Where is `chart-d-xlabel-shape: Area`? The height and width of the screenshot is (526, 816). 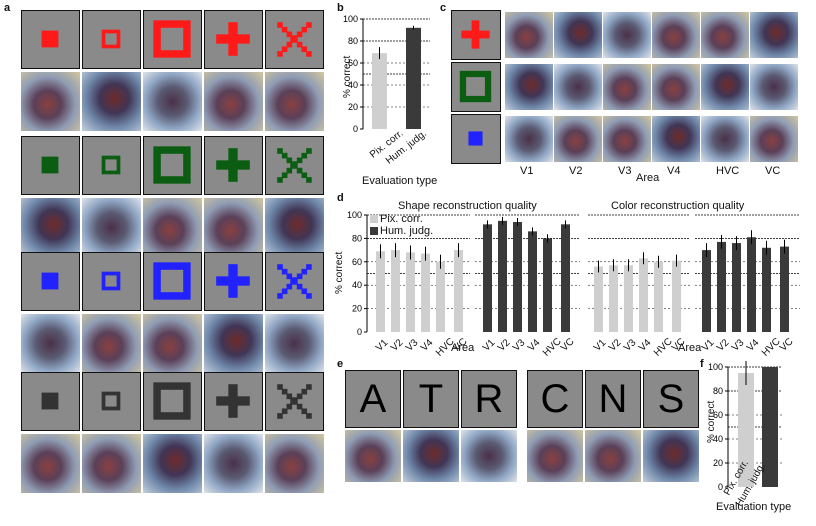 chart-d-xlabel-shape: Area is located at coordinates (463, 348).